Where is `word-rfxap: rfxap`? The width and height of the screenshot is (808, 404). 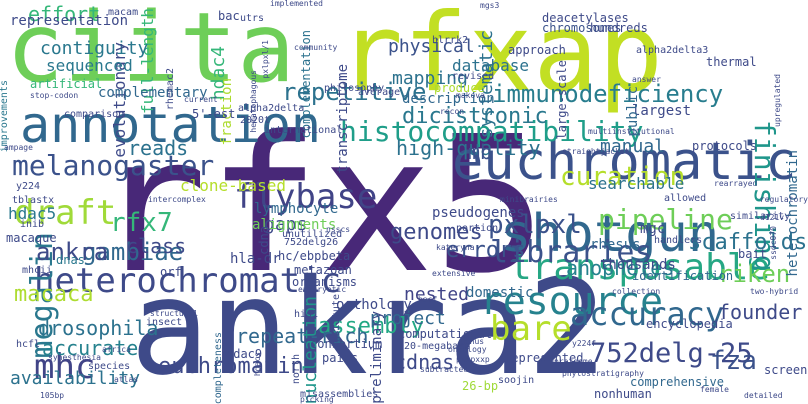 word-rfxap: rfxap is located at coordinates (501, 58).